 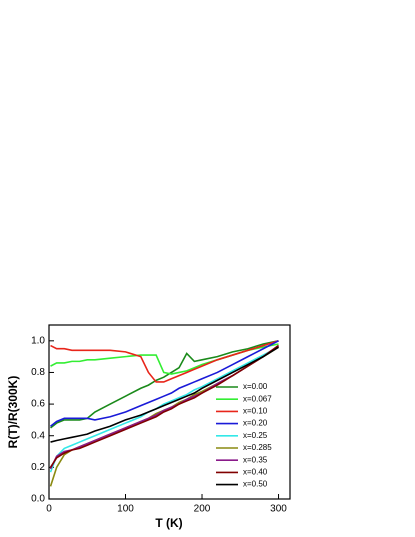 What do you see at coordinates (13, 412) in the screenshot?
I see `y-axis-label: R(T)/R(300K)` at bounding box center [13, 412].